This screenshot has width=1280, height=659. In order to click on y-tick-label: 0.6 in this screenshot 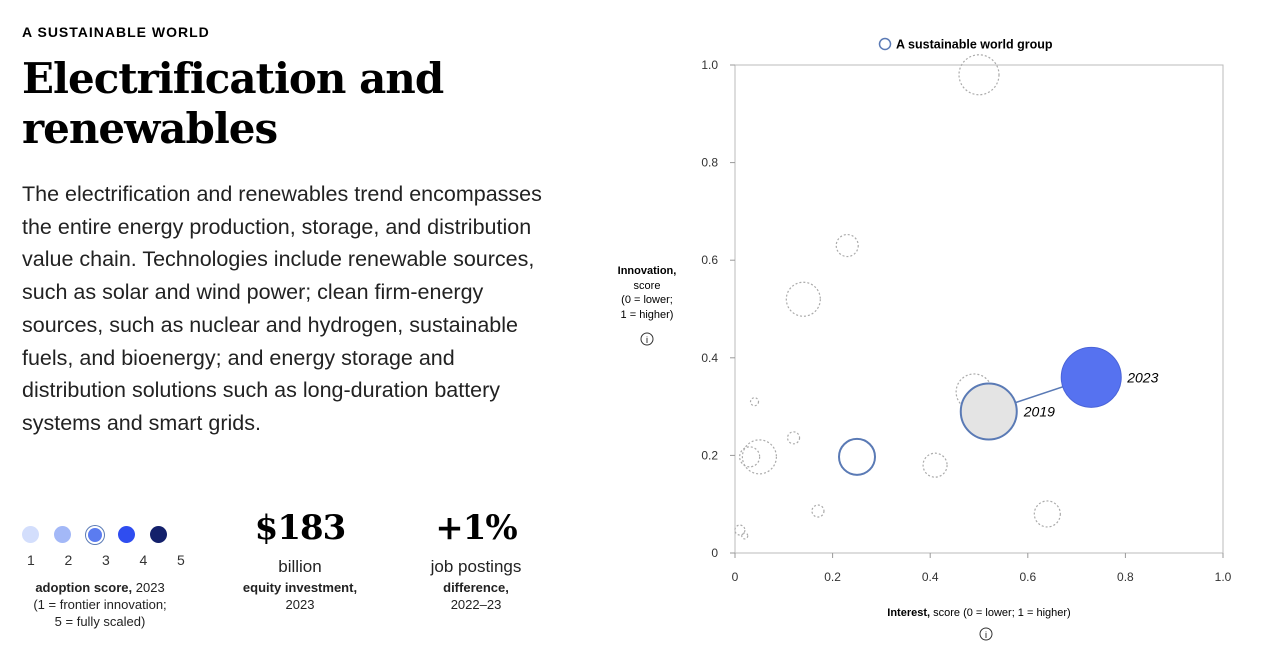, I will do `click(709, 260)`.